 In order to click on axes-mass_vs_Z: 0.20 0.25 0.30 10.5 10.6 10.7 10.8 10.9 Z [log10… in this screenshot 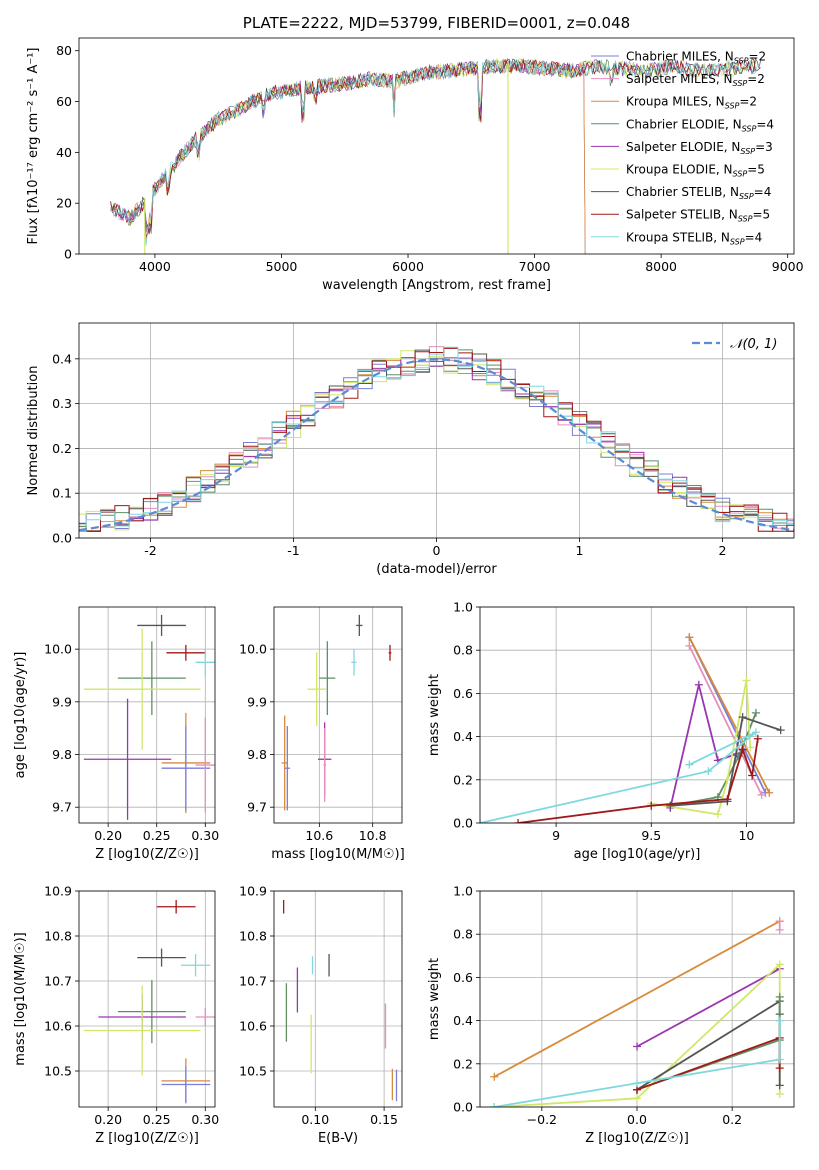, I will do `click(116, 1015)`.